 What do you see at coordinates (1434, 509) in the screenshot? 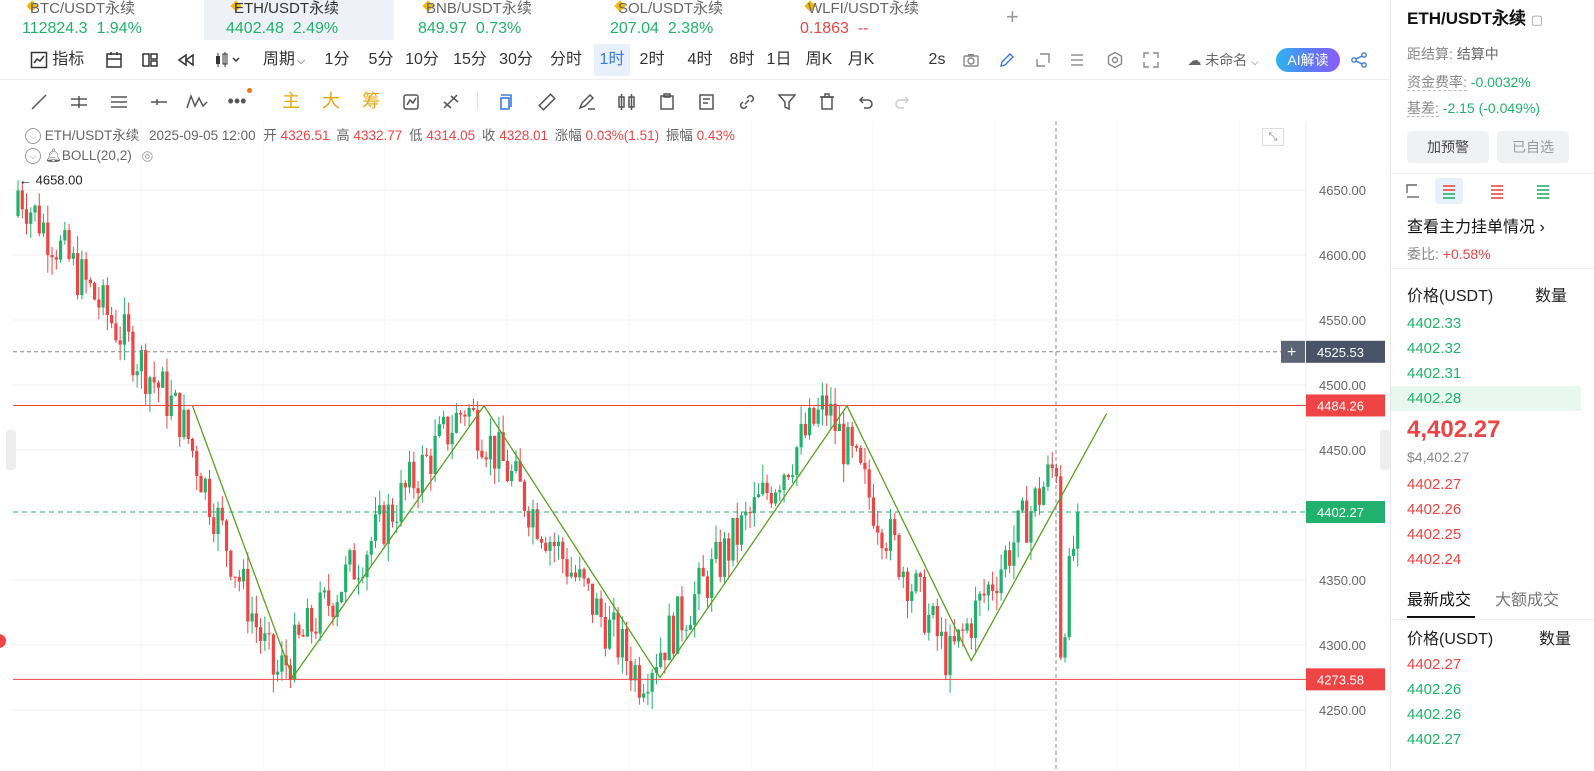
I see `bid-price: 4402.26` at bounding box center [1434, 509].